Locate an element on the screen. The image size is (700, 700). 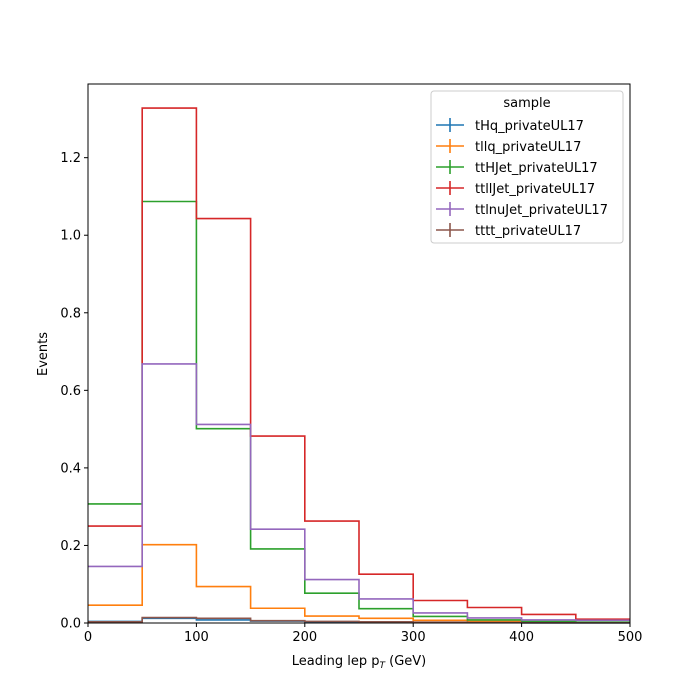
y-axis-label: Events is located at coordinates (43, 354).